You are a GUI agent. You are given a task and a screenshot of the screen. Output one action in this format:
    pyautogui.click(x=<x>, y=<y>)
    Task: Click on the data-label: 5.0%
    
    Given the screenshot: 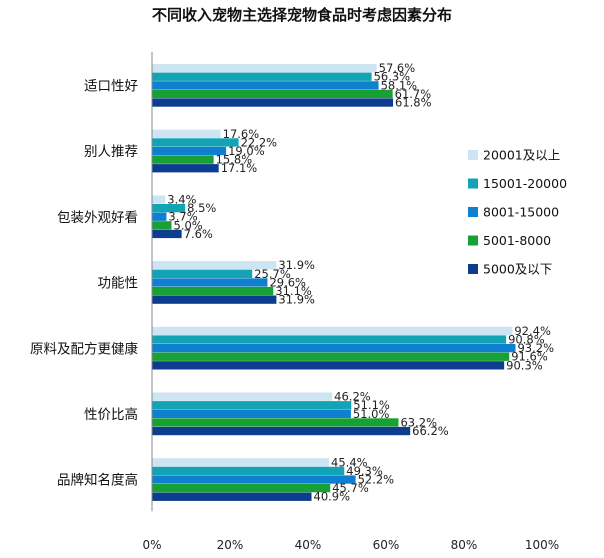 What is the action you would take?
    pyautogui.click(x=188, y=225)
    